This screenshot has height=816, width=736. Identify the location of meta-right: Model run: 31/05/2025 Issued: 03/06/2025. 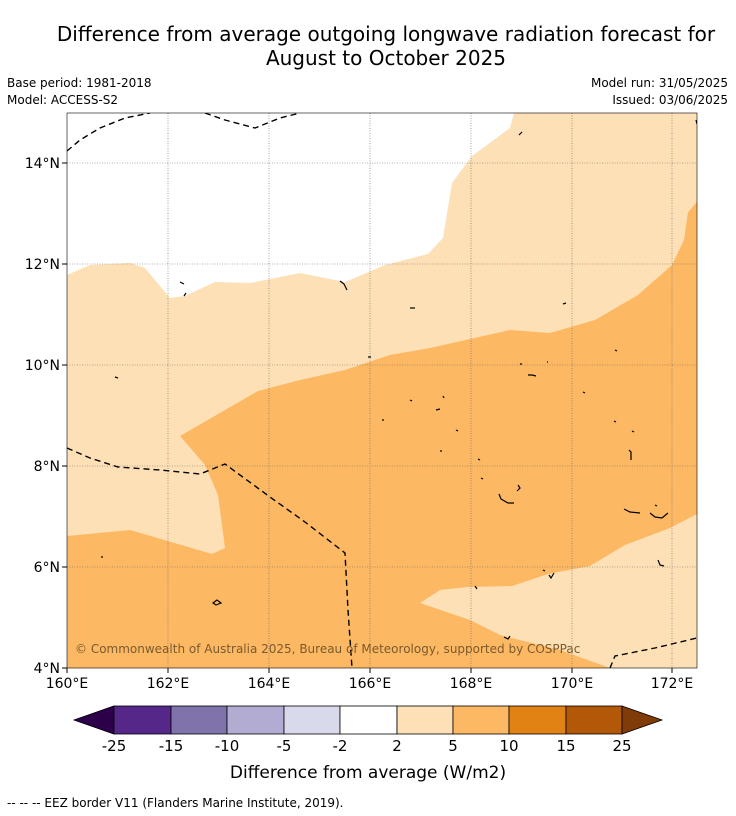
(659, 92).